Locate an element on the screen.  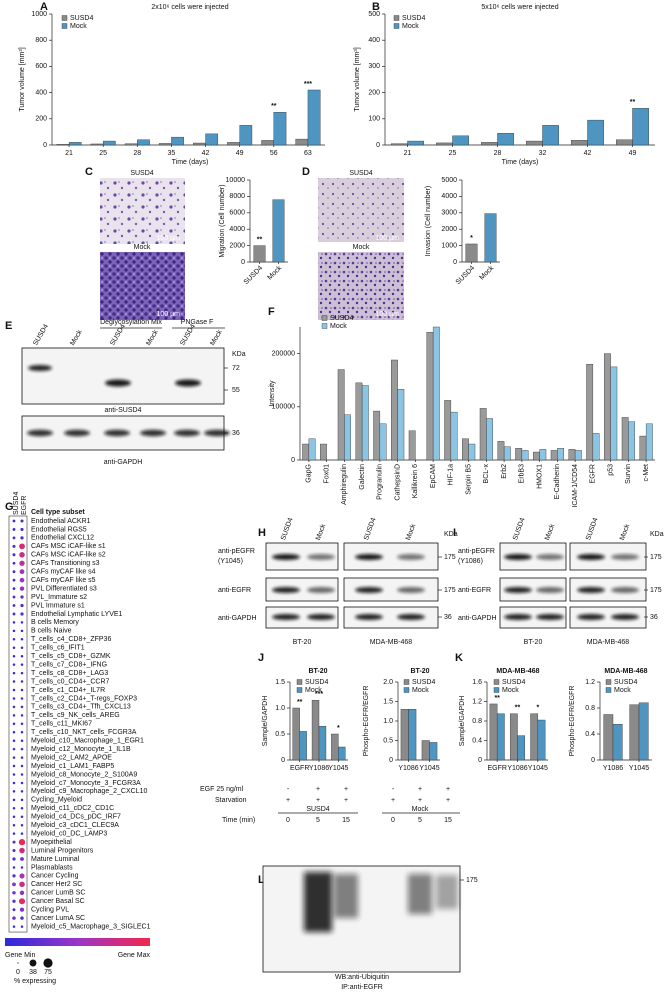
y-tick-label: 2000 is located at coordinates (449, 229).